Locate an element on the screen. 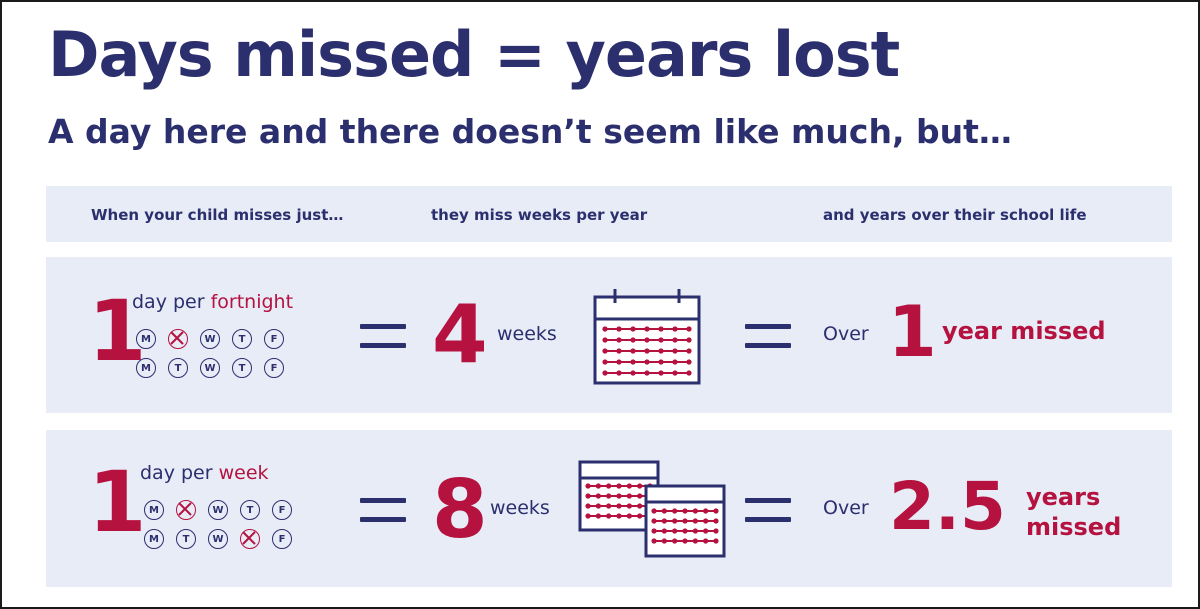 The width and height of the screenshot is (1200, 609). weeks-count: 8 is located at coordinates (460, 509).